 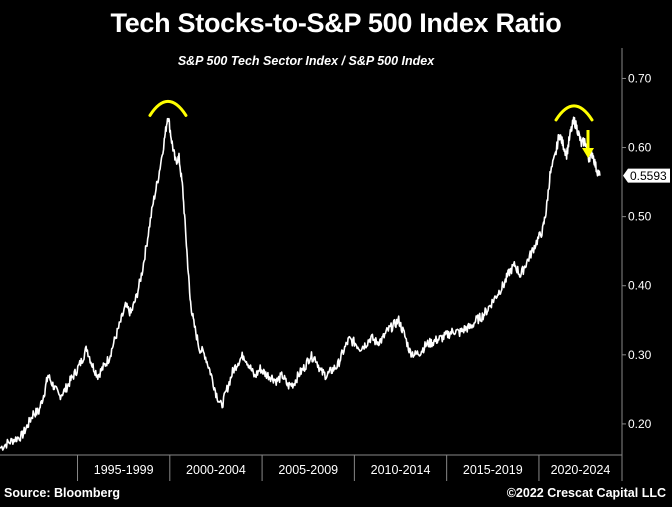 What do you see at coordinates (640, 217) in the screenshot?
I see `y-tick-label: 0.50` at bounding box center [640, 217].